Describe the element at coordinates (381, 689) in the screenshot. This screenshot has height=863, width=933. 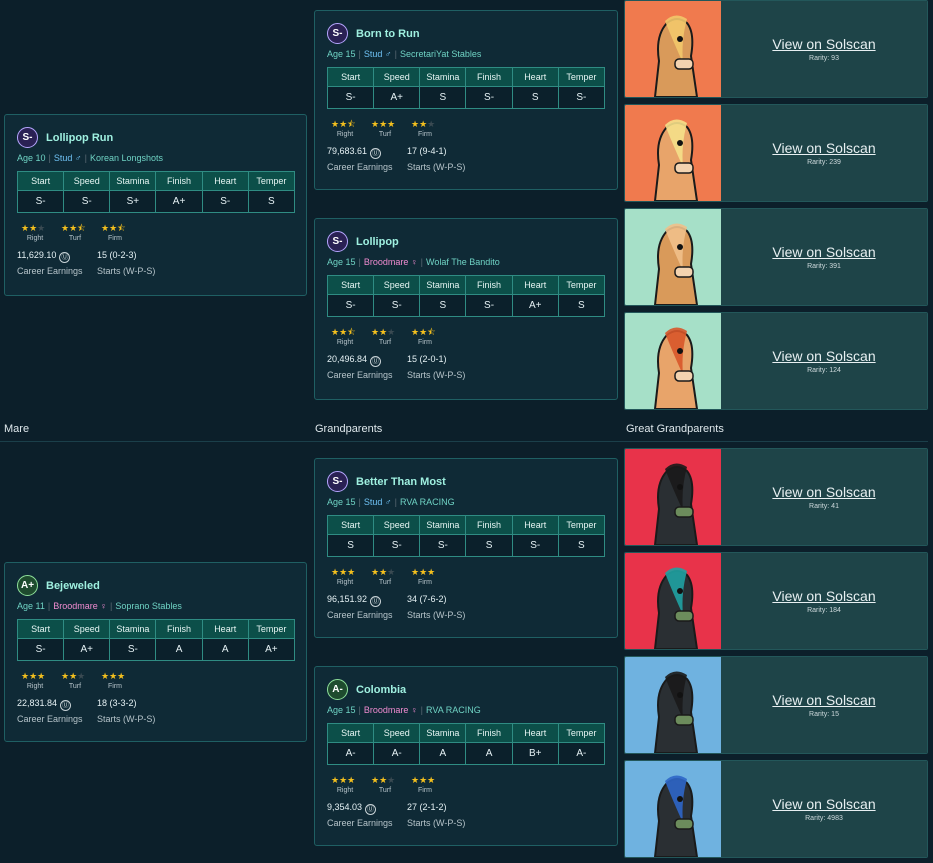
I see `horse-name: Colombia` at that location.